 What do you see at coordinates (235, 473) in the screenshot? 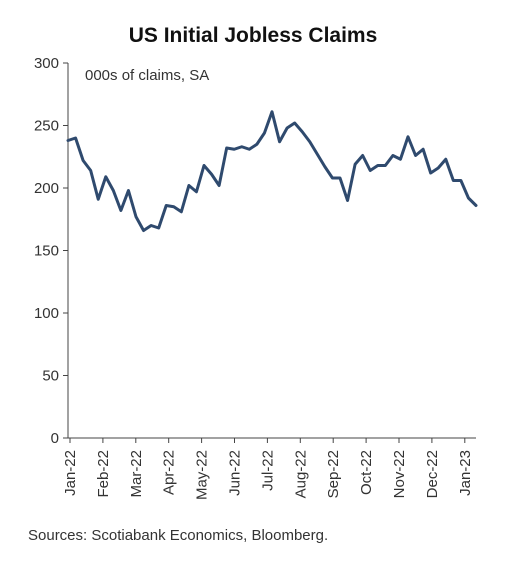
I see `x-tick-label: Jun-22` at bounding box center [235, 473].